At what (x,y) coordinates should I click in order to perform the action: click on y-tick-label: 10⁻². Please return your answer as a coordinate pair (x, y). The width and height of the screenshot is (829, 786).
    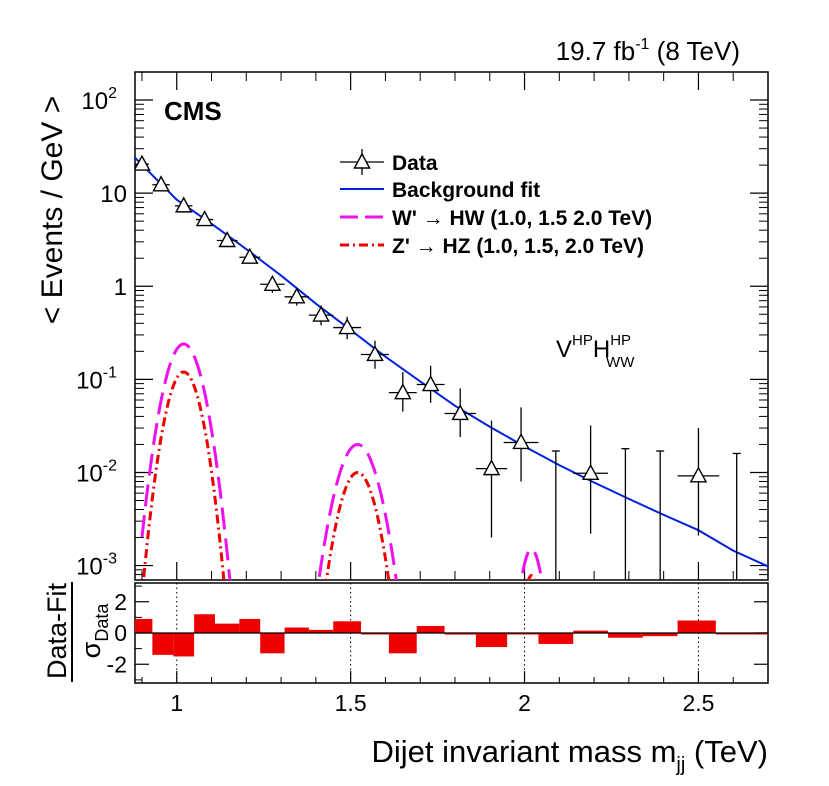
    Looking at the image, I should click on (96, 472).